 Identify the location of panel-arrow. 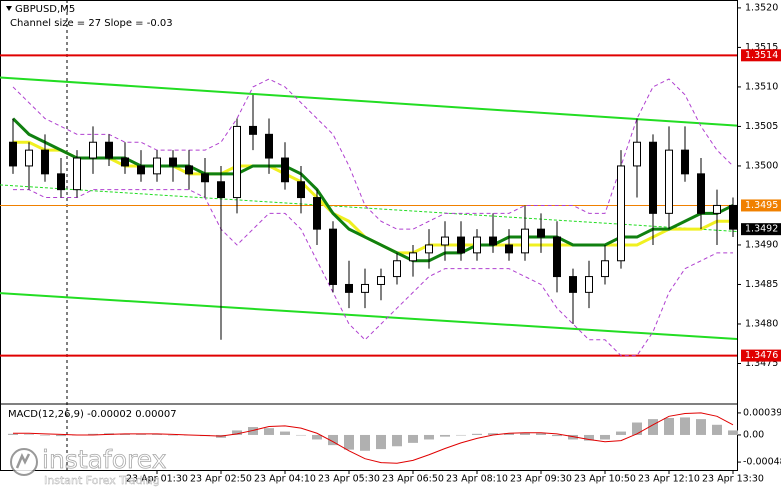
(9, 8).